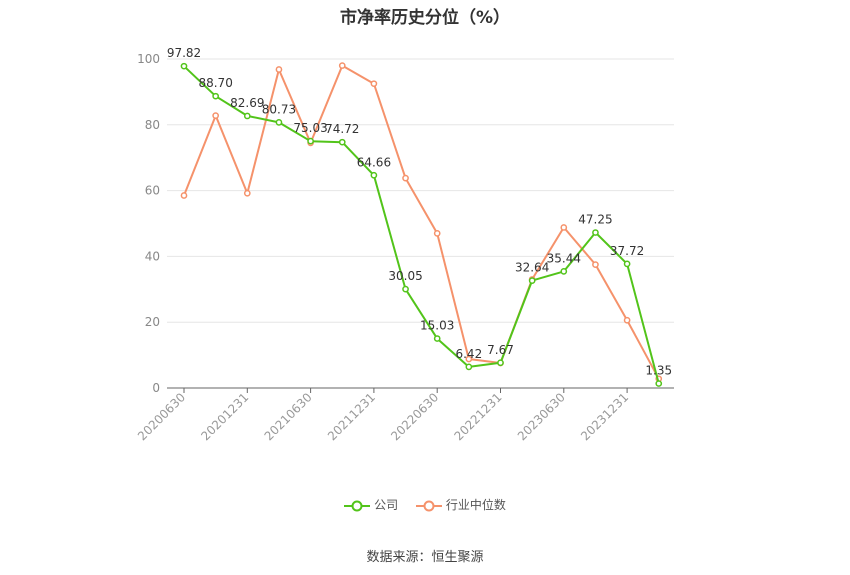 The width and height of the screenshot is (850, 575). I want to click on x-tick-label: 20201231, so click(224, 416).